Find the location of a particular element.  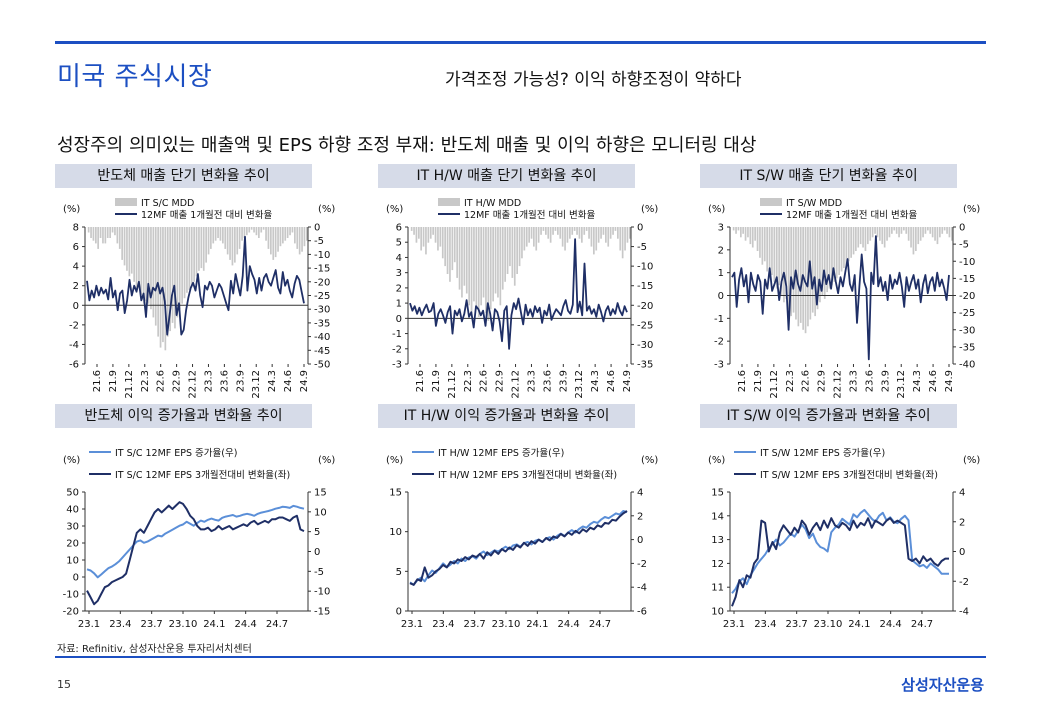

left-tick-label: -6 is located at coordinates (74, 365).